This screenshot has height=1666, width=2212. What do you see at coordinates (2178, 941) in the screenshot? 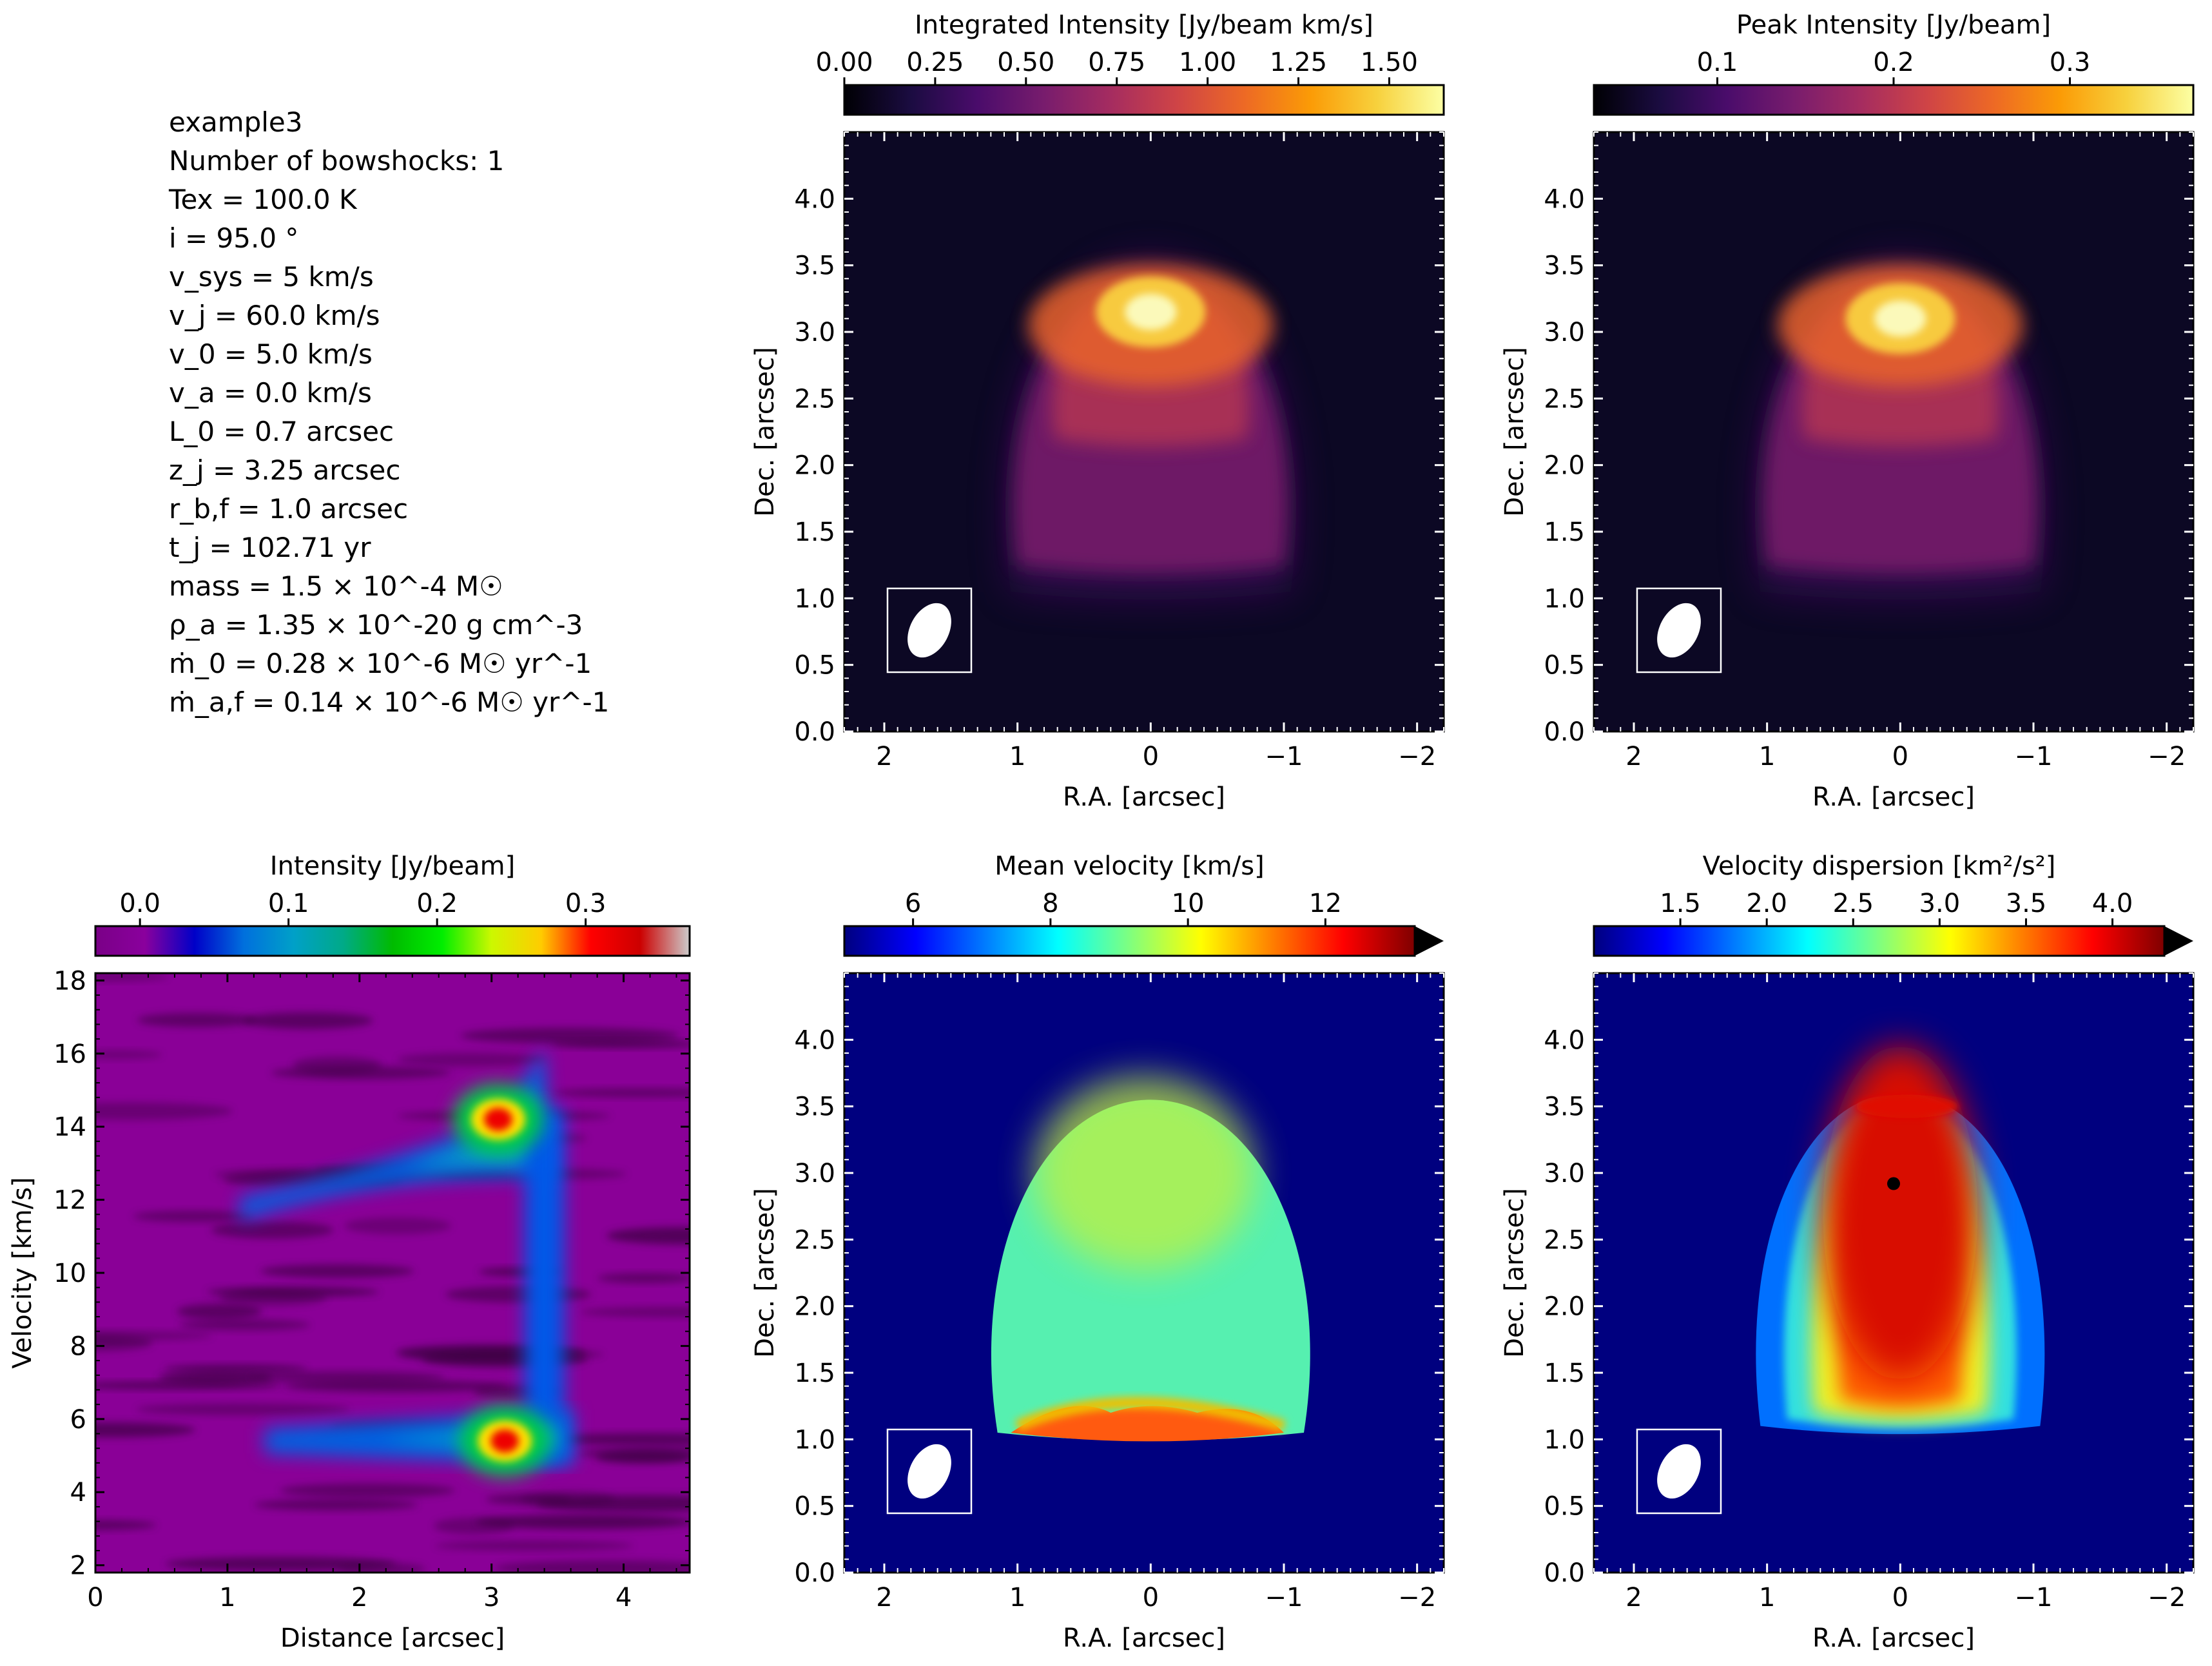
I see `mom2-colorbar-extend-arrow` at bounding box center [2178, 941].